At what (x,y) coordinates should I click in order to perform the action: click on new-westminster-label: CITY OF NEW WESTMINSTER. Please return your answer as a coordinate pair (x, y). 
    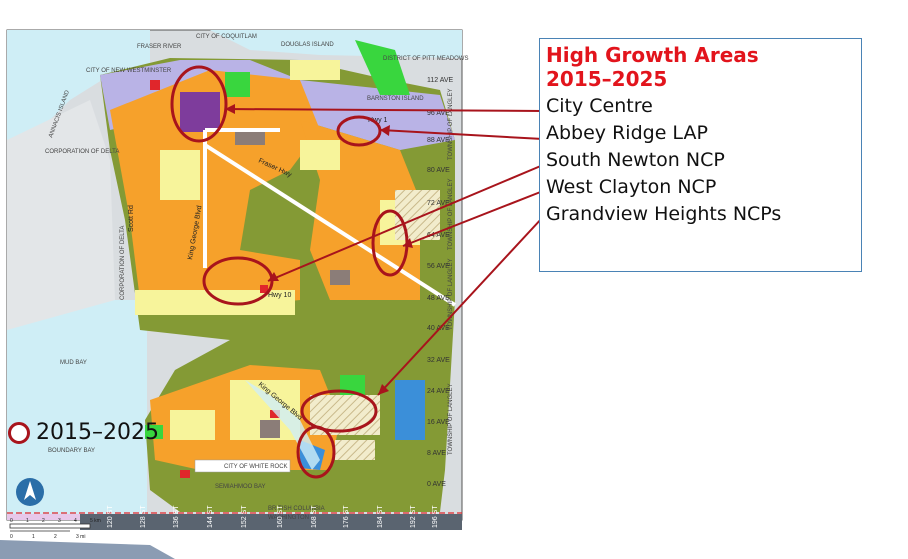
    Looking at the image, I should click on (129, 71).